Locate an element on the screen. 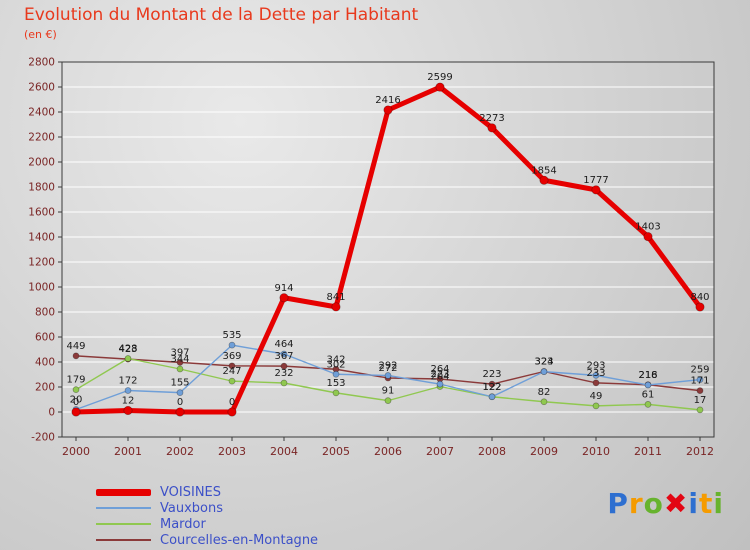 Image resolution: width=750 pixels, height=550 pixels. y-tick-label: 2400 is located at coordinates (41, 113).